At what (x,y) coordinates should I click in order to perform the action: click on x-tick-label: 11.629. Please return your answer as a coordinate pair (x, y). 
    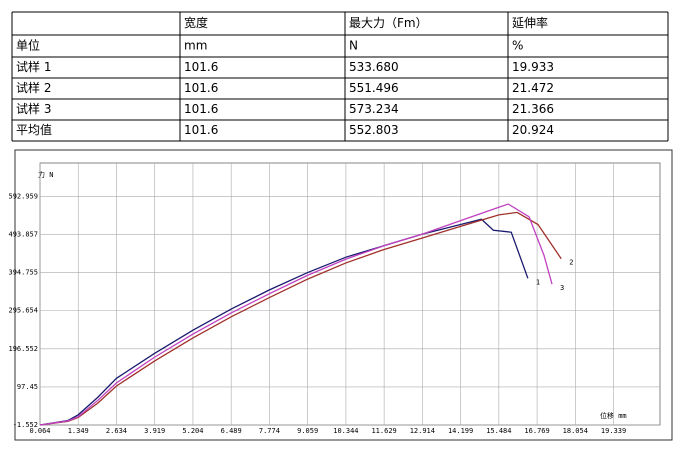
    Looking at the image, I should click on (383, 431).